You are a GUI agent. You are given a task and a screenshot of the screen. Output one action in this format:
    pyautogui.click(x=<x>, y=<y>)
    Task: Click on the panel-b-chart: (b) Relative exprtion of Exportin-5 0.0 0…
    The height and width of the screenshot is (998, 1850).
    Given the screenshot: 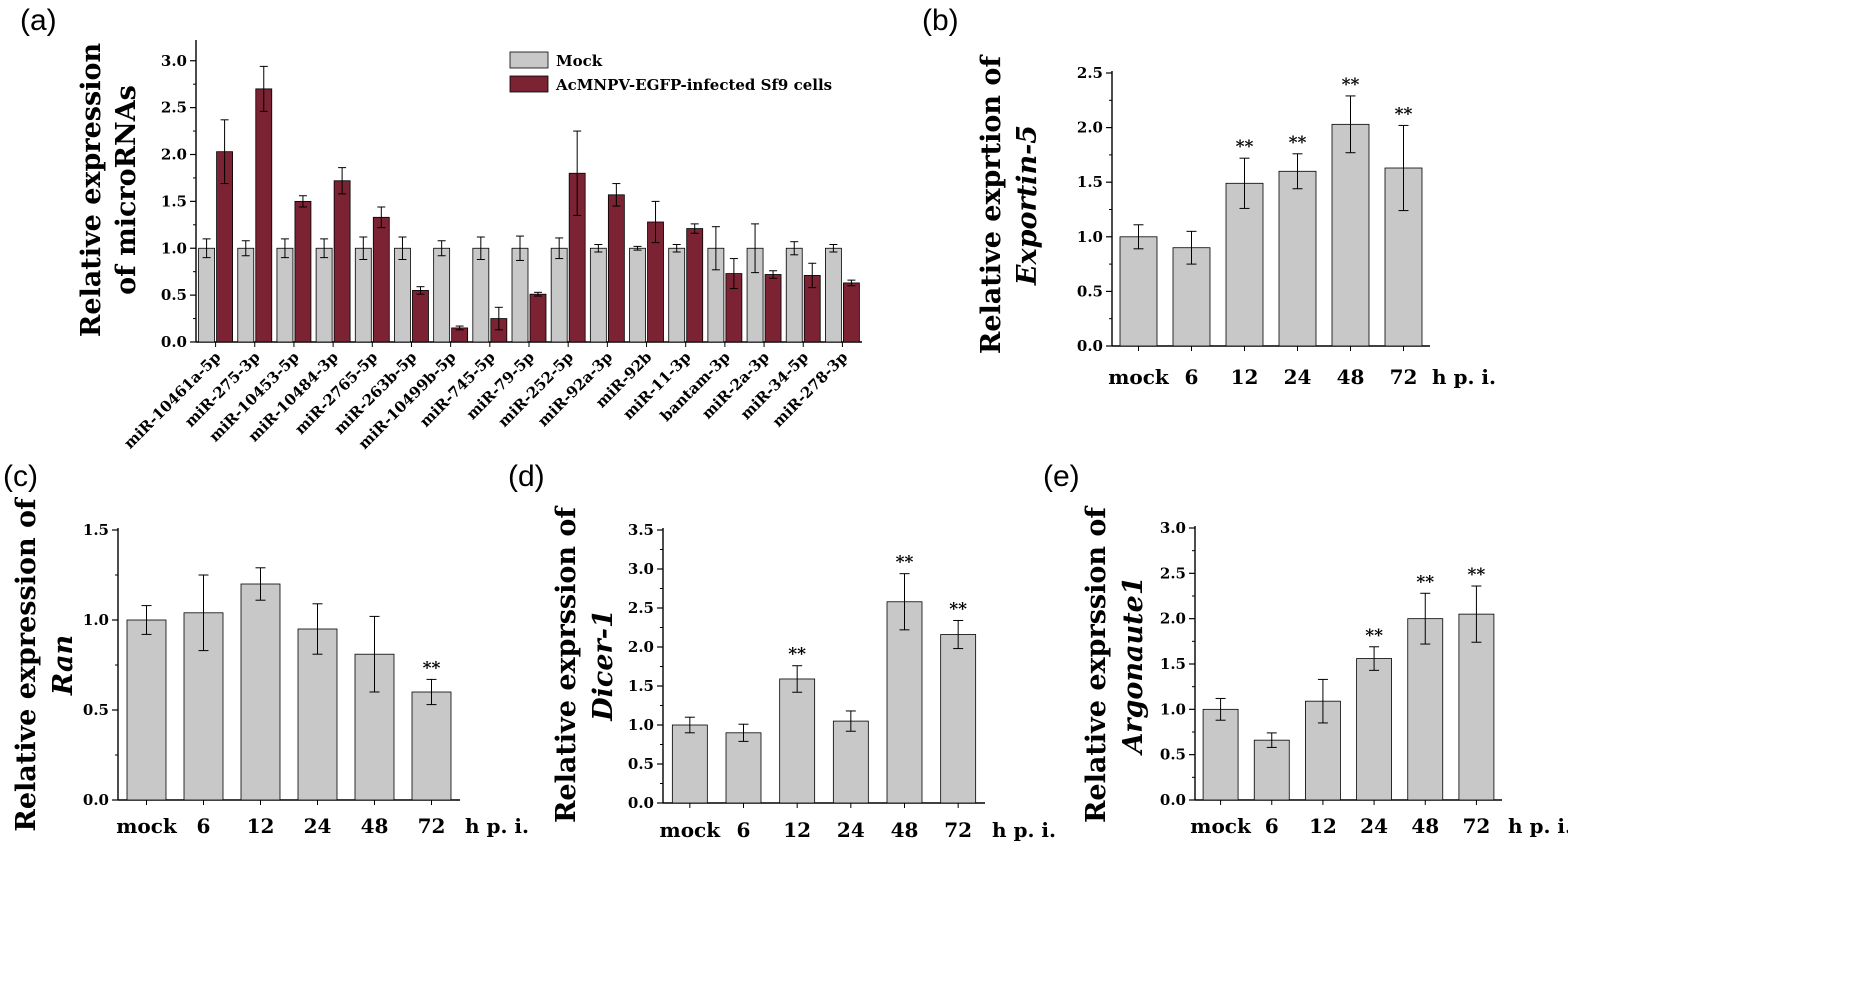 What is the action you would take?
    pyautogui.click(x=1209, y=196)
    